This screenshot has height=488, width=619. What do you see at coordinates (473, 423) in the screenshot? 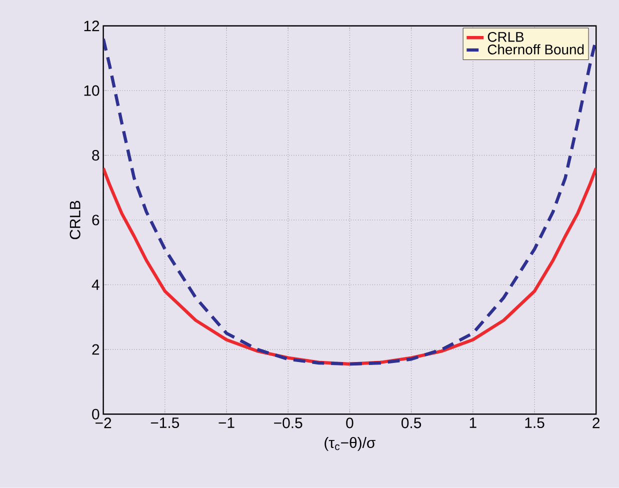
I see `x-tick-label: 1` at bounding box center [473, 423].